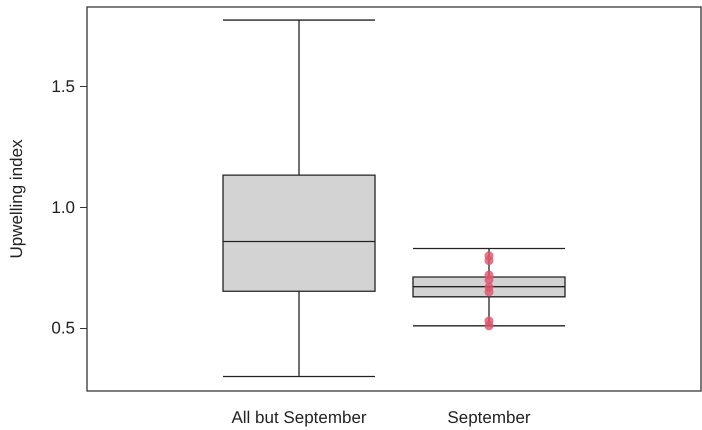  Describe the element at coordinates (63, 328) in the screenshot. I see `y-tick-label: 0.5` at that location.